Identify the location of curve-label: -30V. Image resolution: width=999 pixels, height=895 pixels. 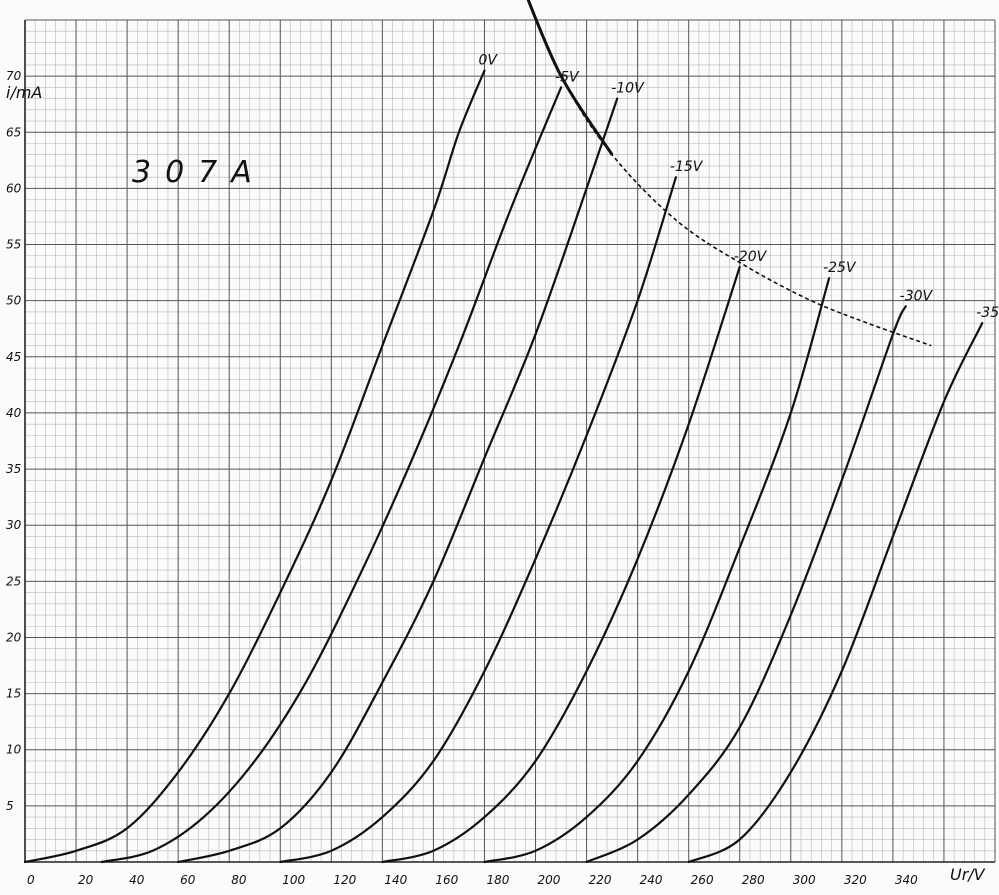
(917, 296).